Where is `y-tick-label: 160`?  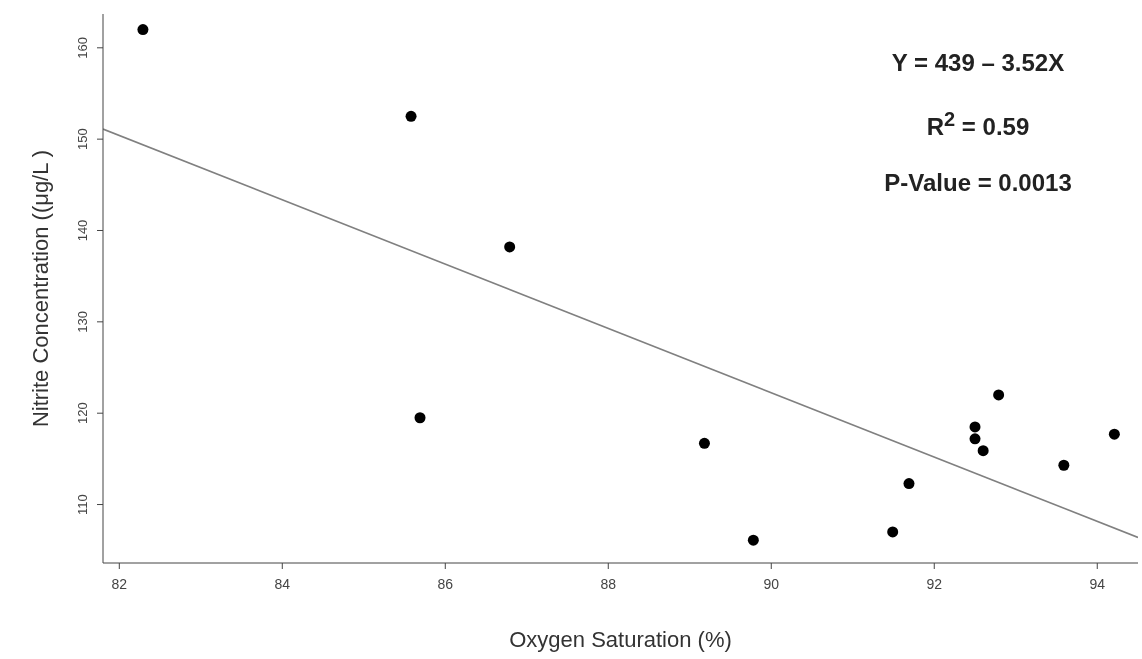
y-tick-label: 160 is located at coordinates (82, 47).